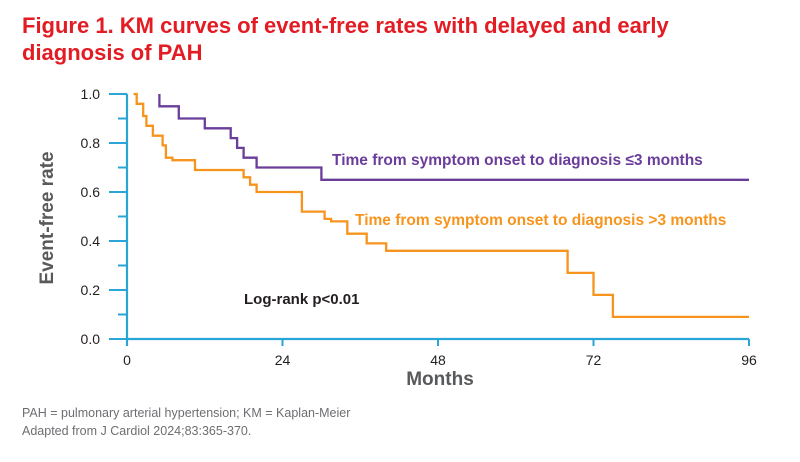 This screenshot has width=800, height=462. Describe the element at coordinates (438, 360) in the screenshot. I see `x-tick-label: 48` at that location.